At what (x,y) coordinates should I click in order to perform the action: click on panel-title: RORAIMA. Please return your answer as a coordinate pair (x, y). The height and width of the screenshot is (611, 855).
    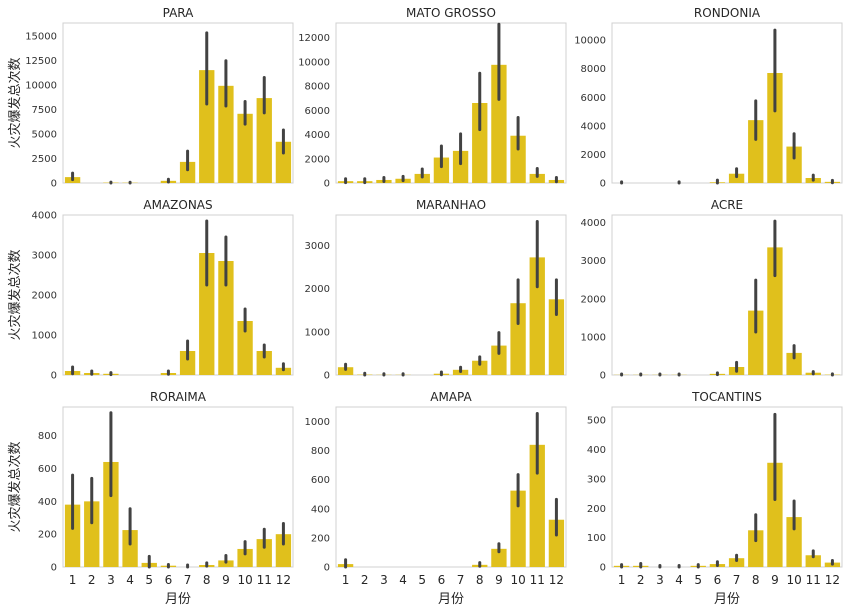
    Looking at the image, I should click on (178, 397).